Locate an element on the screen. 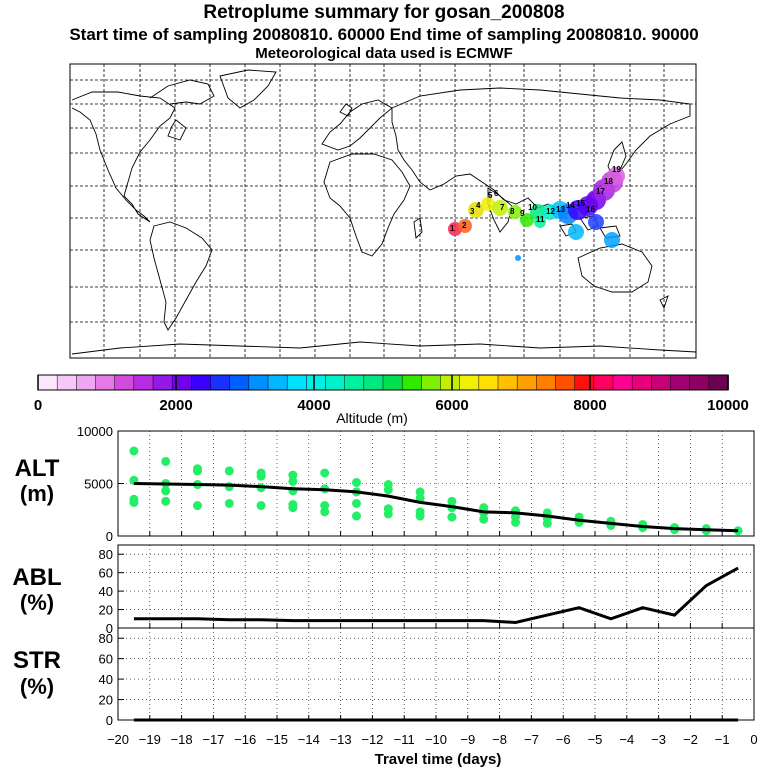 The image size is (768, 768). plume-day-label: 10 is located at coordinates (532, 207).